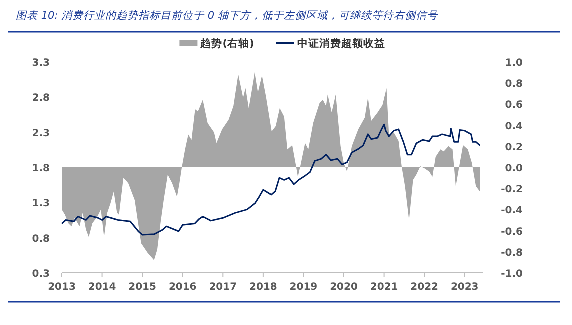 Image resolution: width=572 pixels, height=325 pixels. Describe the element at coordinates (341, 43) in the screenshot. I see `legend-label: 中证消费超额收益` at that location.